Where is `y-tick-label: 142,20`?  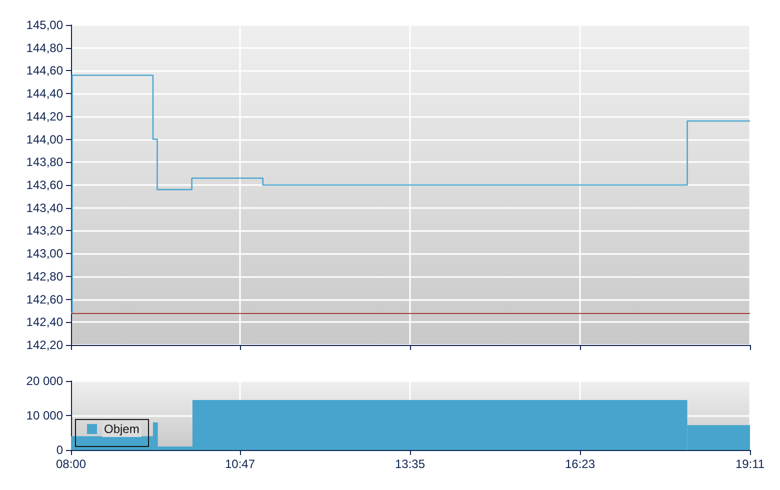
y-tick-label: 142,20 is located at coordinates (45, 345).